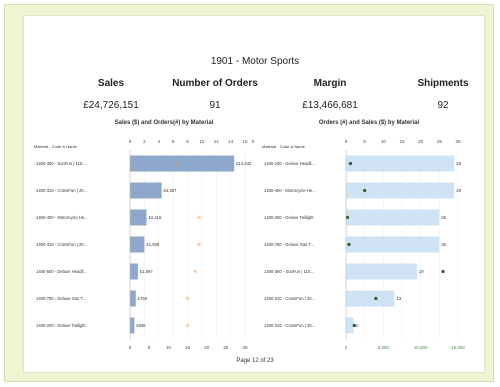 This screenshot has width=500, height=387. Describe the element at coordinates (188, 347) in the screenshot. I see `left-bottom-tick-label: 15` at that location.